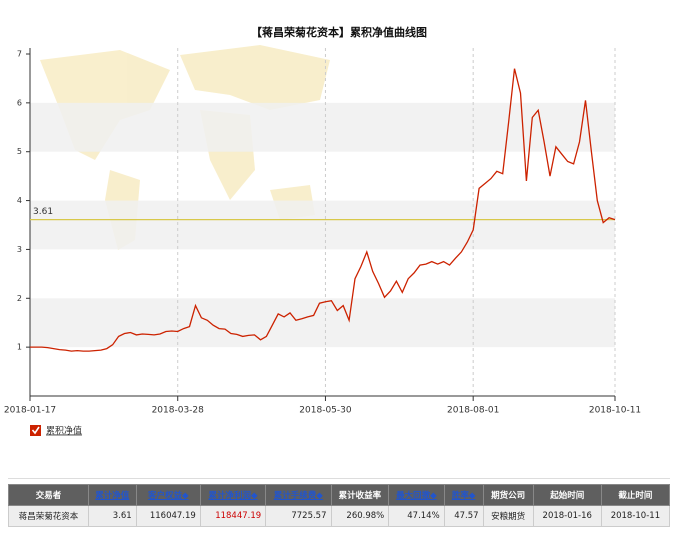  What do you see at coordinates (178, 411) in the screenshot?
I see `x-tick-label: 2018-03-28` at bounding box center [178, 411].